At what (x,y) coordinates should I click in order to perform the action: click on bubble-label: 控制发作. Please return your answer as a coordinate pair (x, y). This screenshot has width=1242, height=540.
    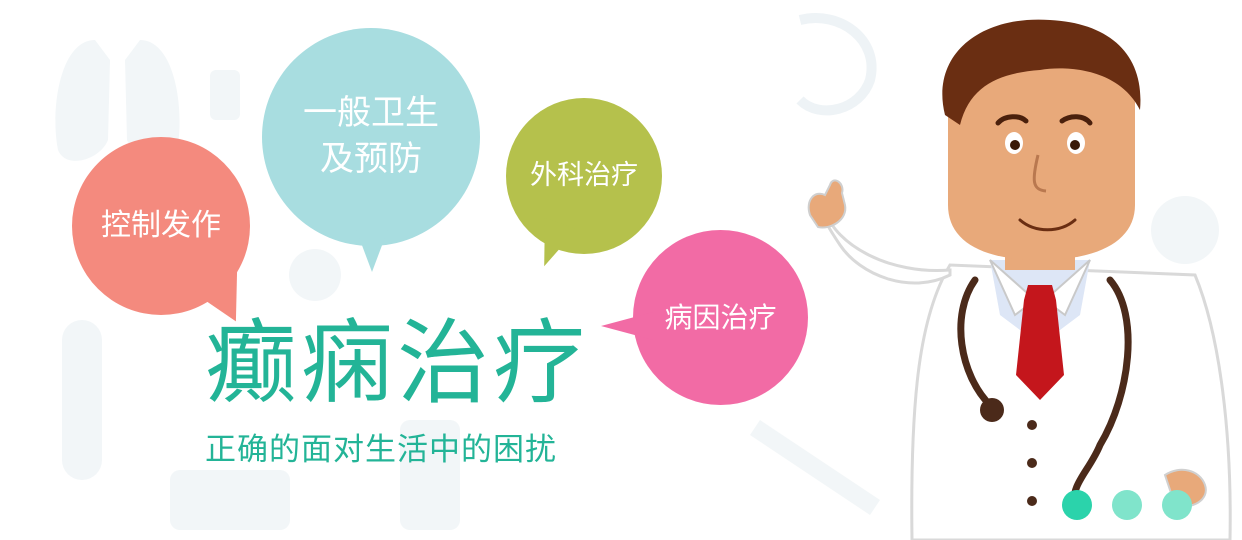
    Looking at the image, I should click on (161, 225).